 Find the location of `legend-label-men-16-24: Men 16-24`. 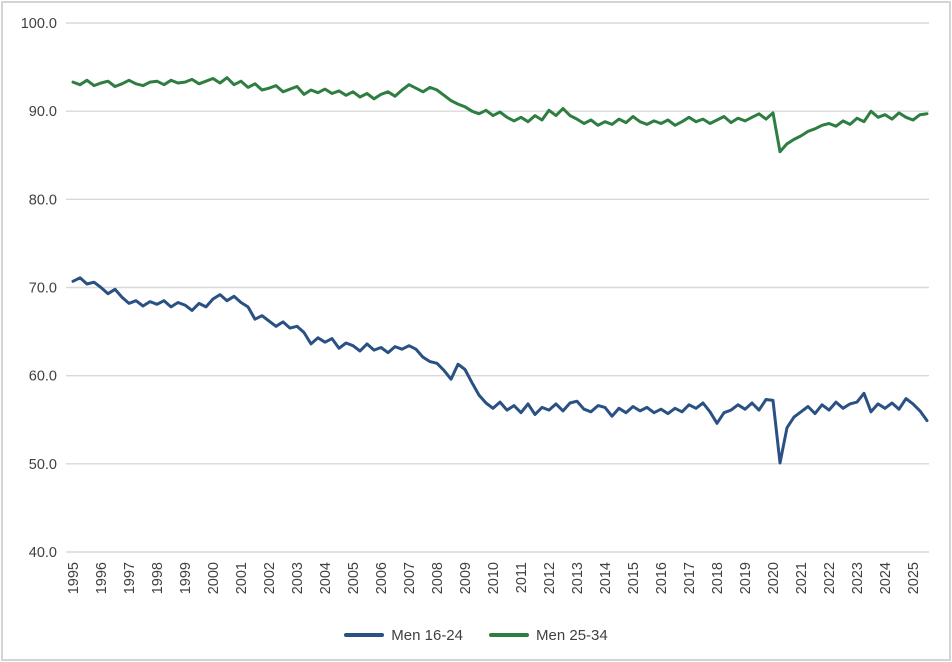

legend-label-men-16-24: Men 16-24 is located at coordinates (427, 635).